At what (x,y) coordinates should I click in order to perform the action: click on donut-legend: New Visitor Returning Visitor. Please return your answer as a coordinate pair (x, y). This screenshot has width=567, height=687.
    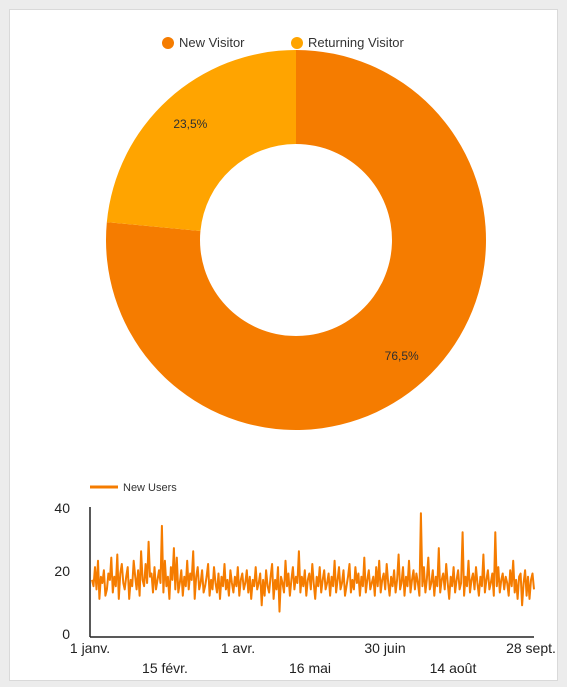
    Looking at the image, I should click on (283, 42).